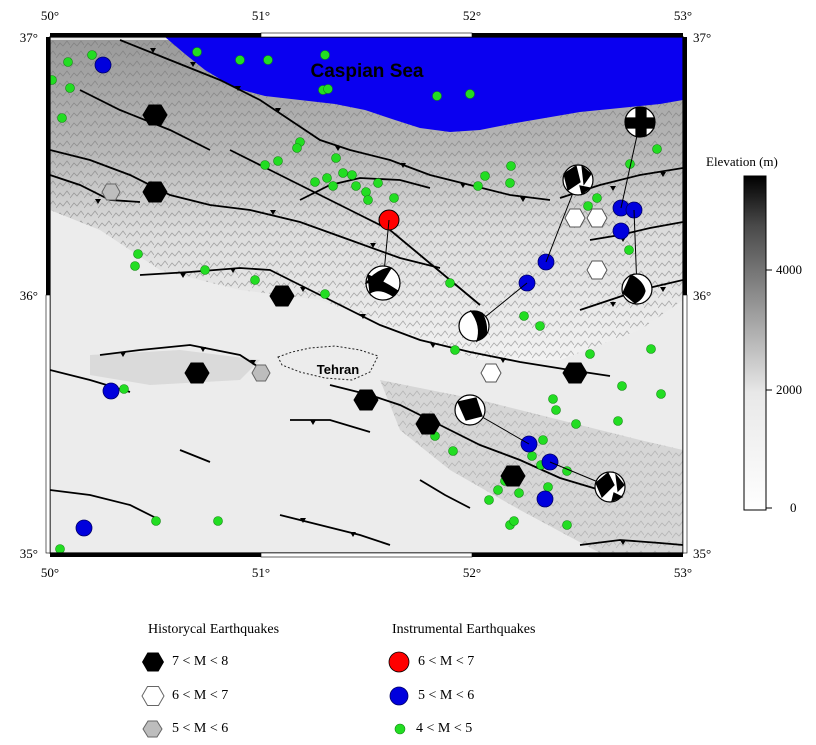 The height and width of the screenshot is (745, 816). Describe the element at coordinates (424, 84) in the screenshot. I see `caspian-sea` at that location.